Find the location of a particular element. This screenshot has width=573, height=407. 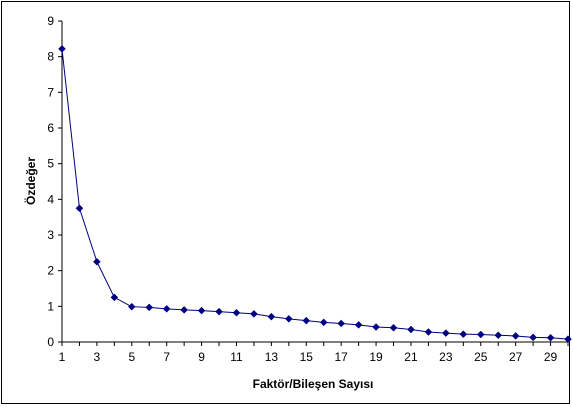

x-tick-label-27: 27 is located at coordinates (516, 357).